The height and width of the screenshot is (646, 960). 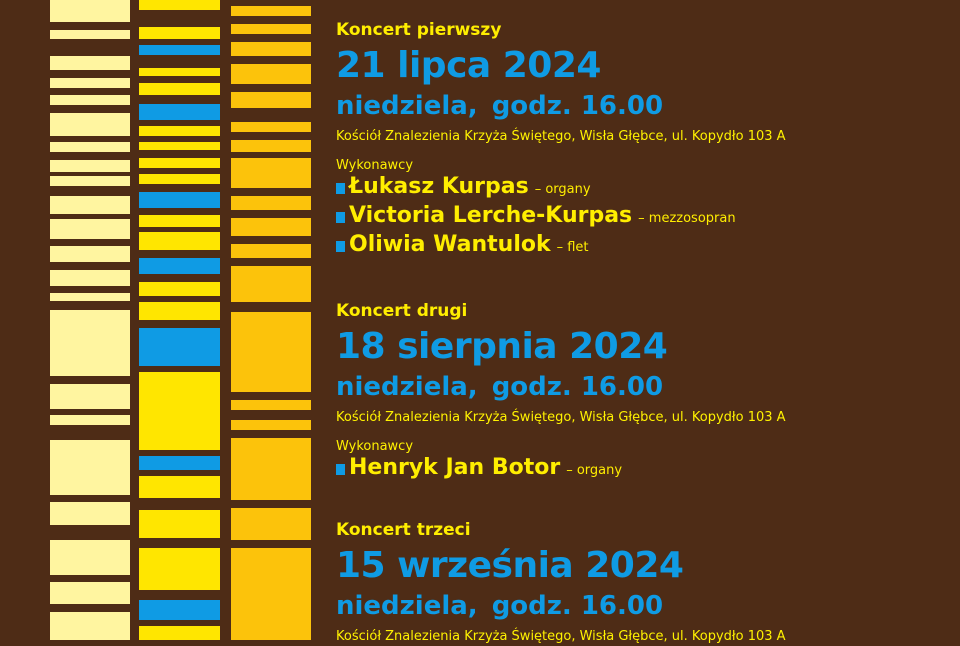 What do you see at coordinates (491, 215) in the screenshot?
I see `performer-name: Victoria Lerche-Kurpas` at bounding box center [491, 215].